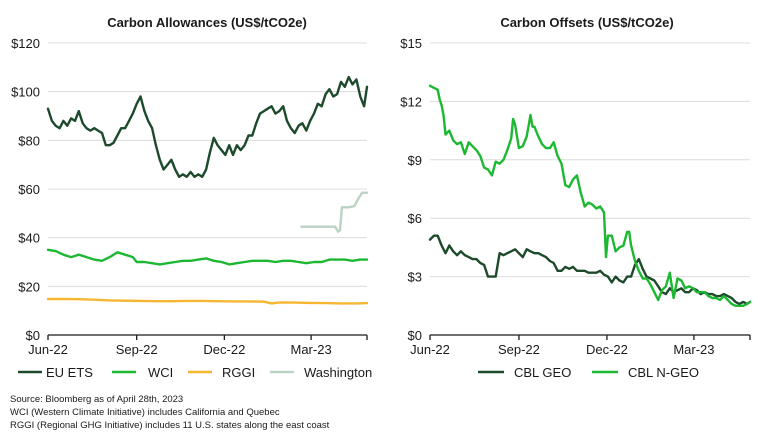 Image resolution: width=770 pixels, height=438 pixels. I want to click on y-axis-ticks: $0 $20 $40 $60 $80 $100 $120, so click(25, 189).